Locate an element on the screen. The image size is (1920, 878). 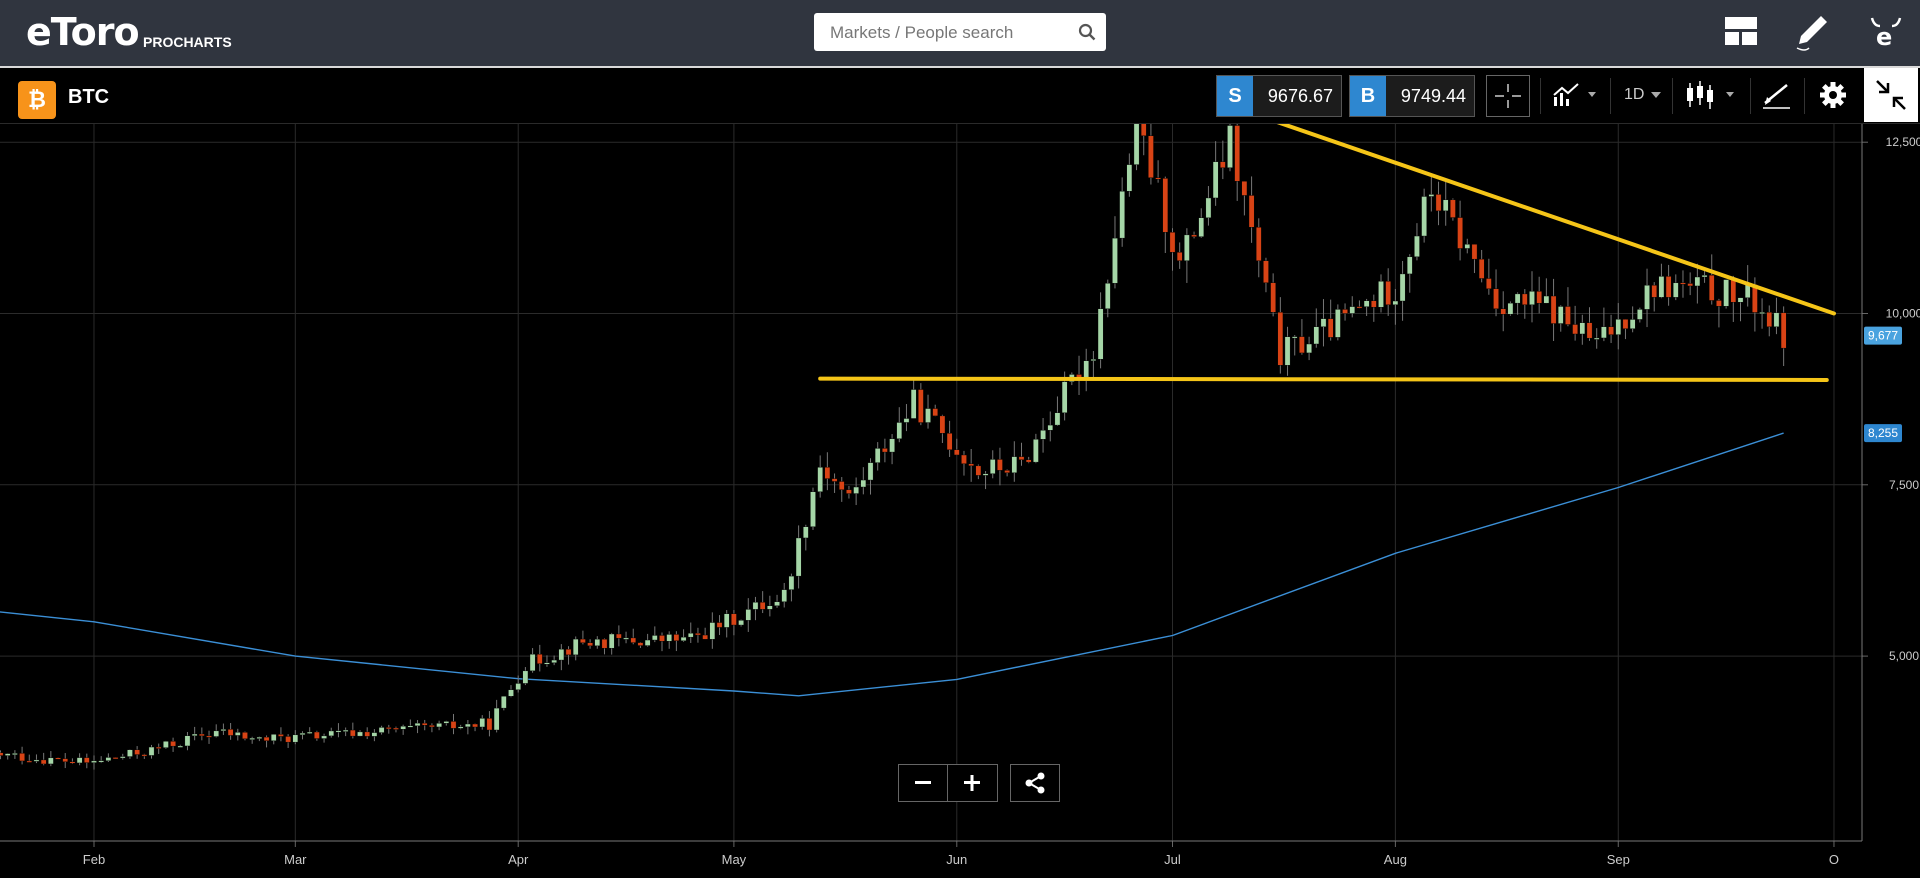
buy-price-button: B 9749.44 is located at coordinates (1412, 96).